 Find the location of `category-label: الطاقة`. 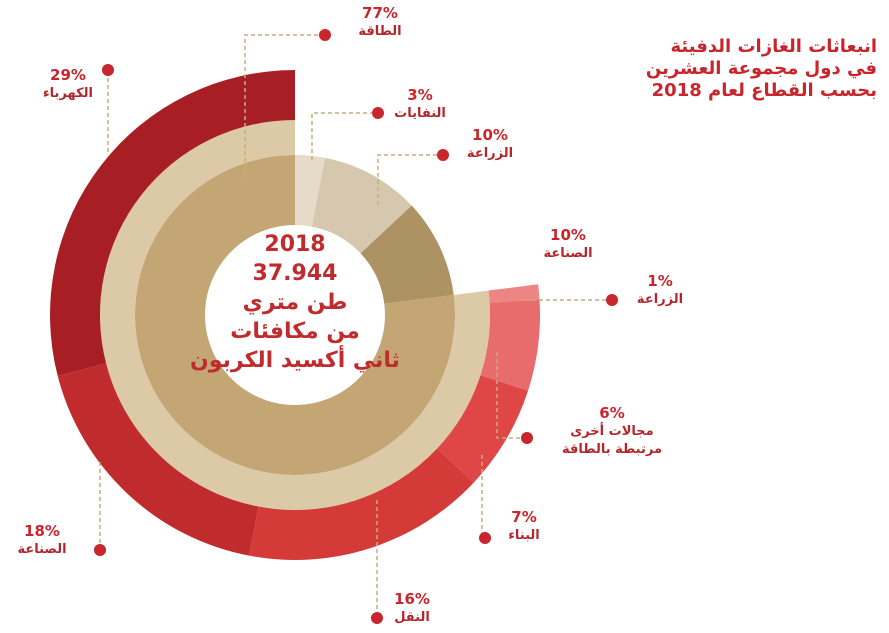

category-label: الطاقة is located at coordinates (380, 31).